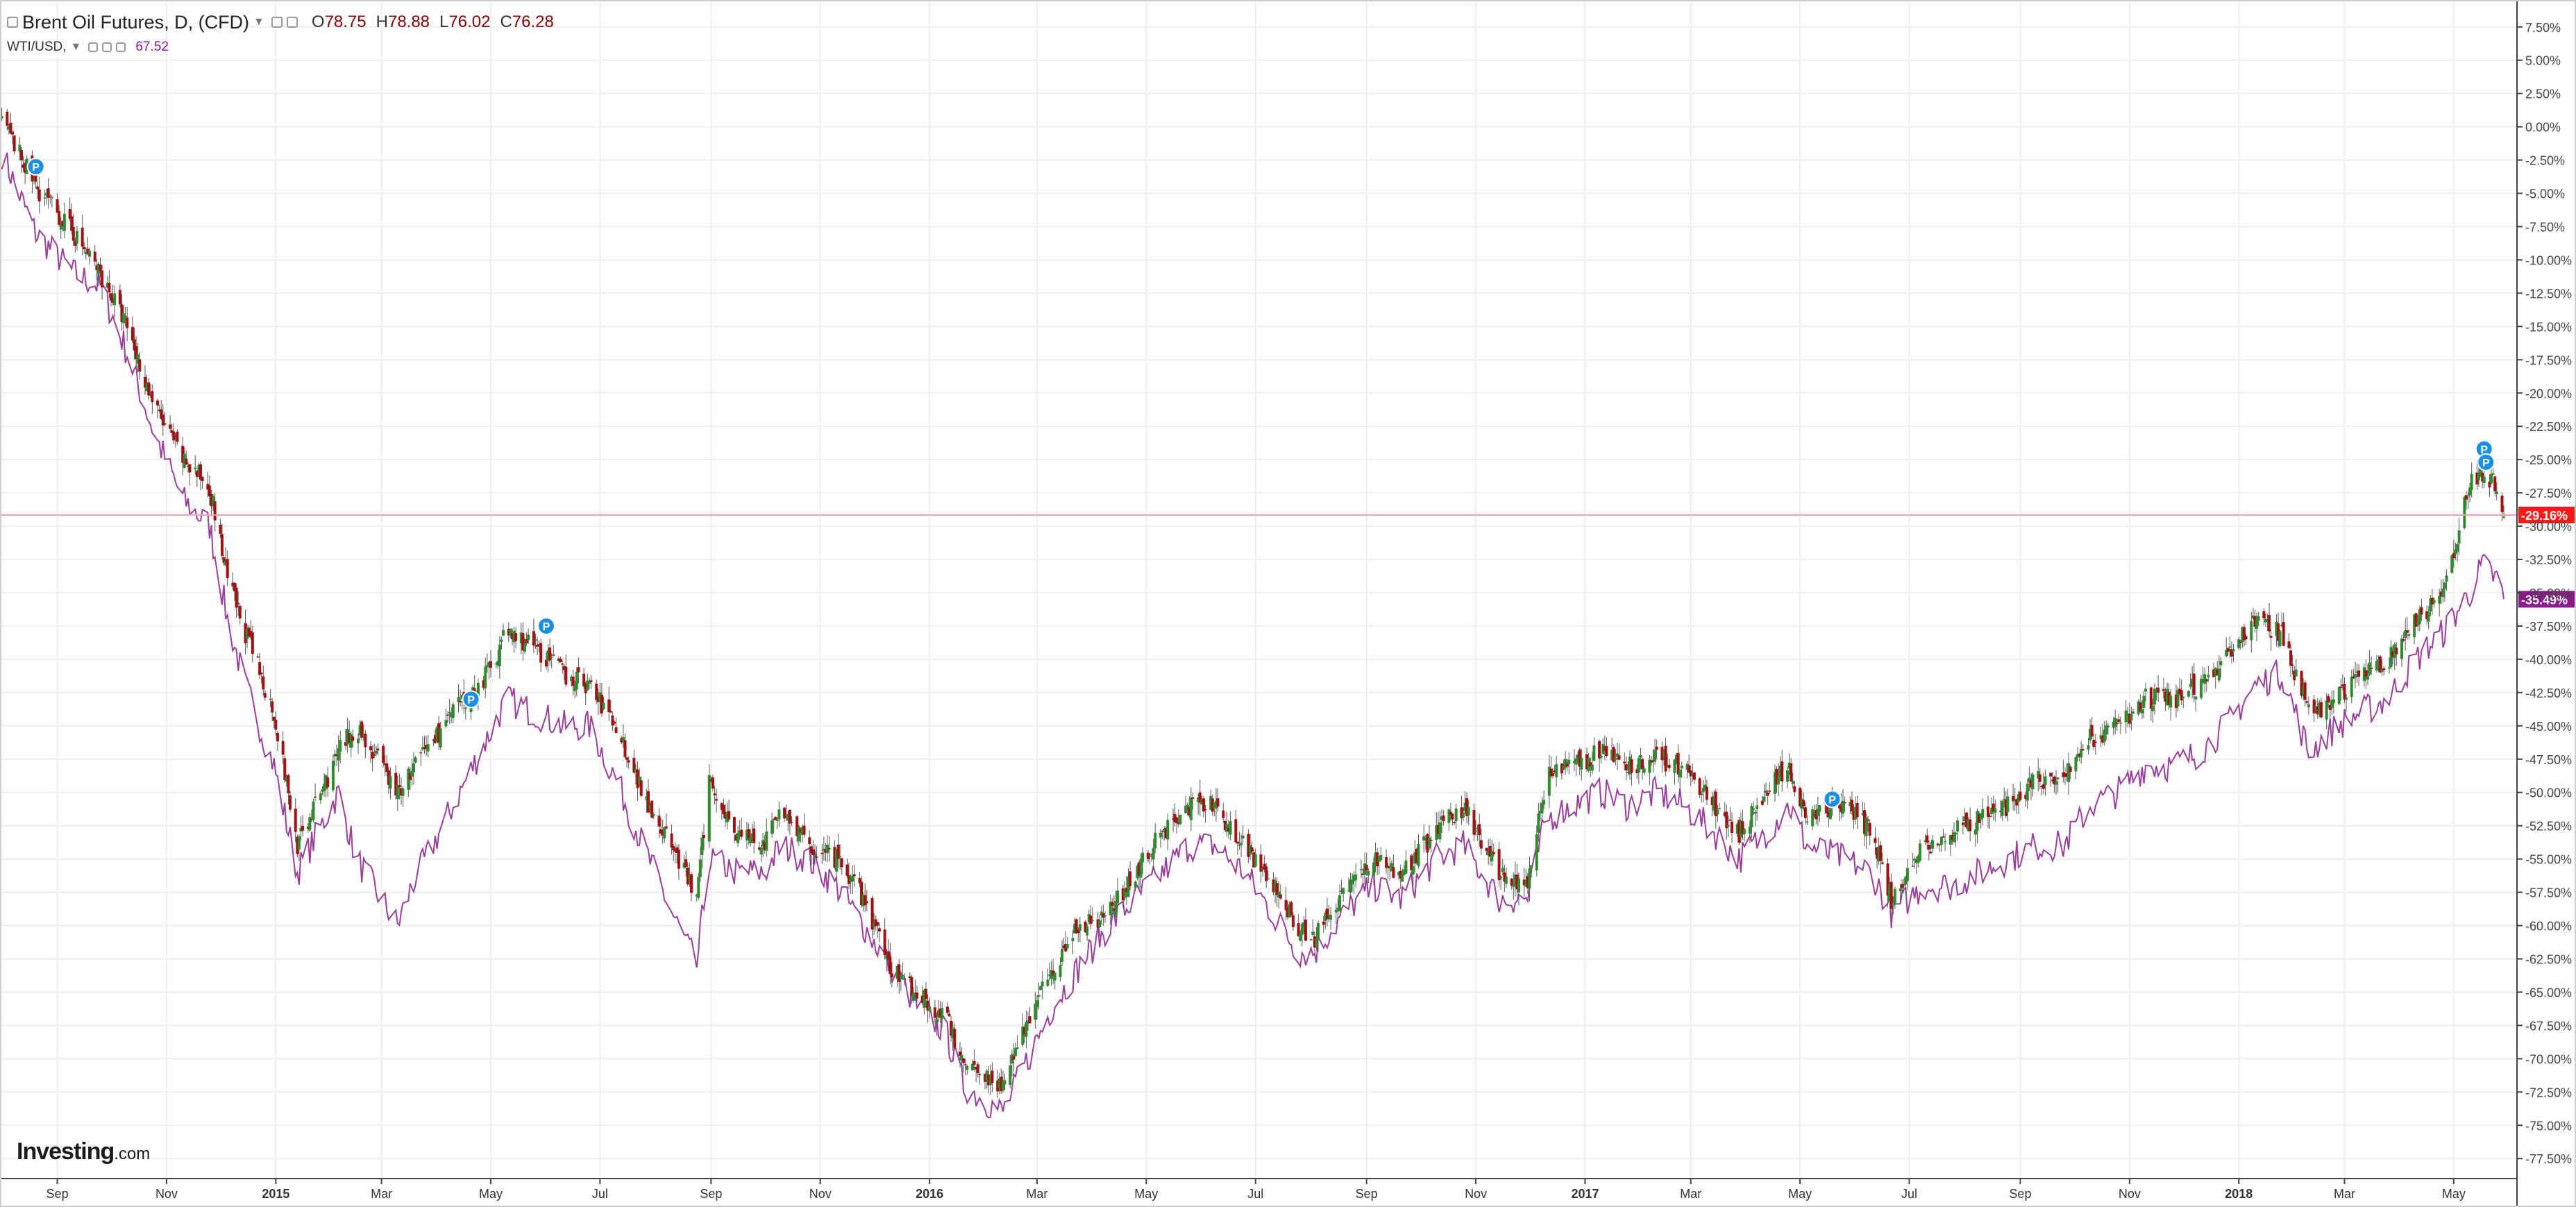  Describe the element at coordinates (2548, 1026) in the screenshot. I see `y-tick-label: -67.50%` at that location.